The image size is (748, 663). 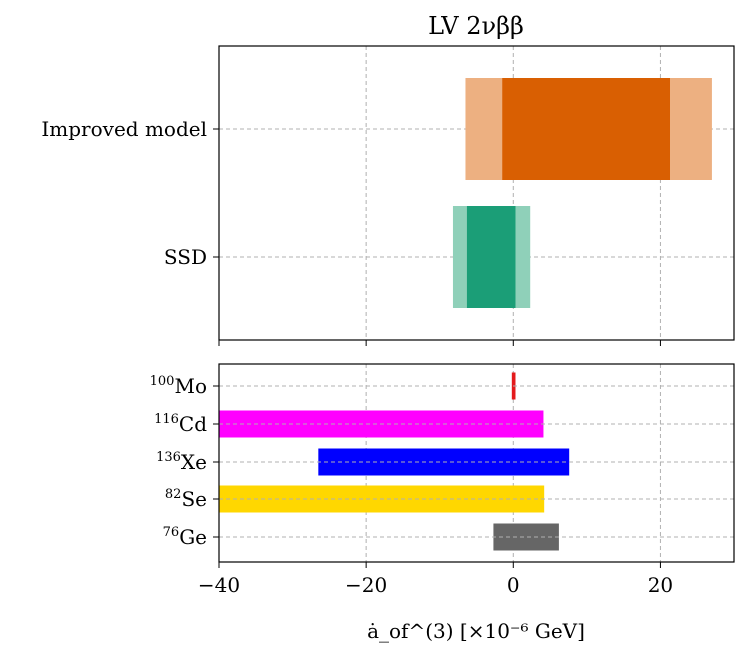 I want to click on isotope-label-2: 136Xe, so click(x=181, y=462).